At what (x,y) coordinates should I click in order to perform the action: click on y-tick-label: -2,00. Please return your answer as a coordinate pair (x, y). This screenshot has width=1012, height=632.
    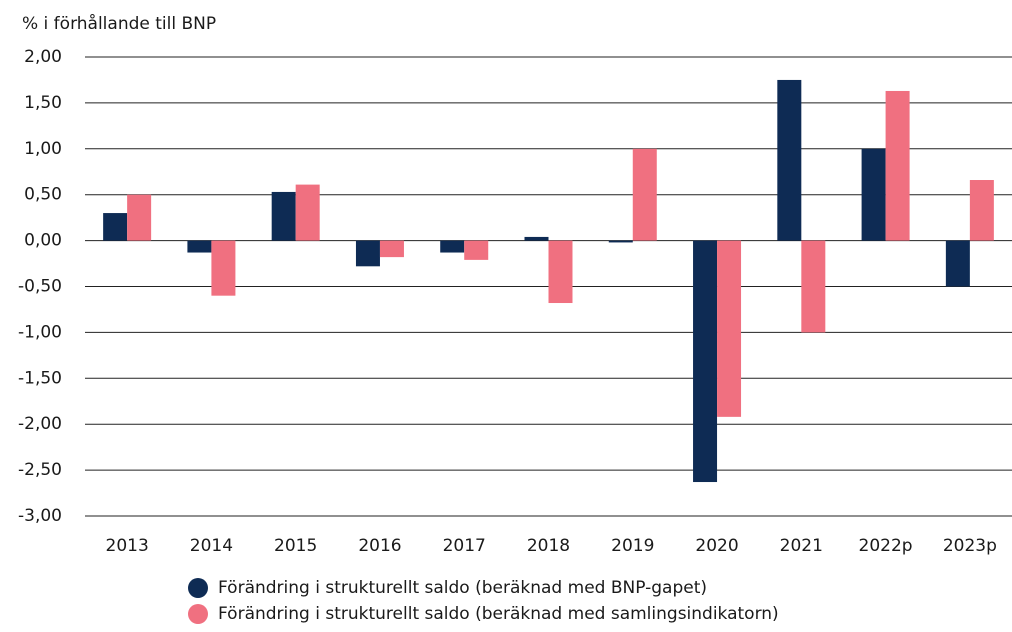
    Looking at the image, I should click on (40, 424).